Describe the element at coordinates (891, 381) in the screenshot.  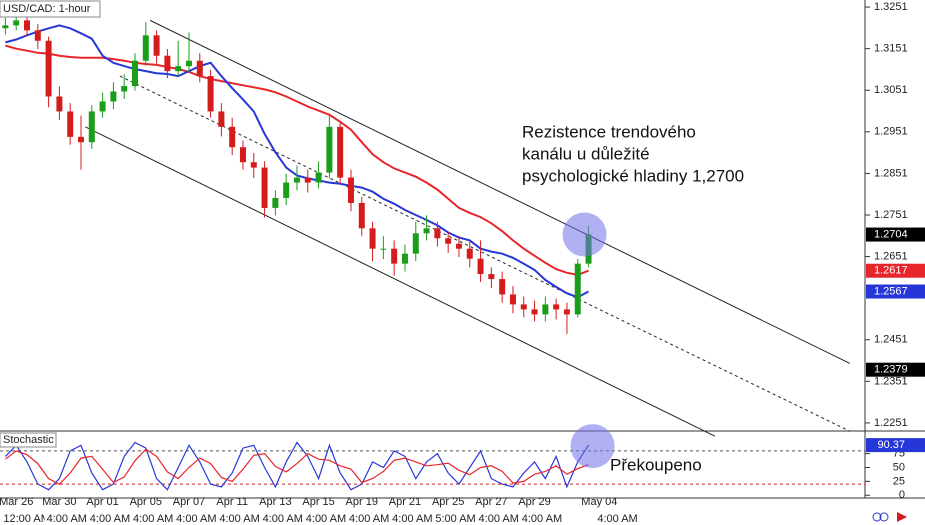
I see `y-tick-label: 1.2351` at that location.